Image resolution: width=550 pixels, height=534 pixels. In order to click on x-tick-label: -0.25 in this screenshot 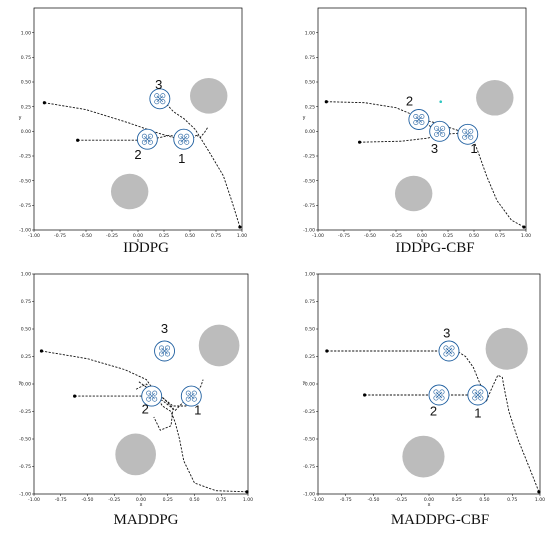, I will do `click(401, 500)`.